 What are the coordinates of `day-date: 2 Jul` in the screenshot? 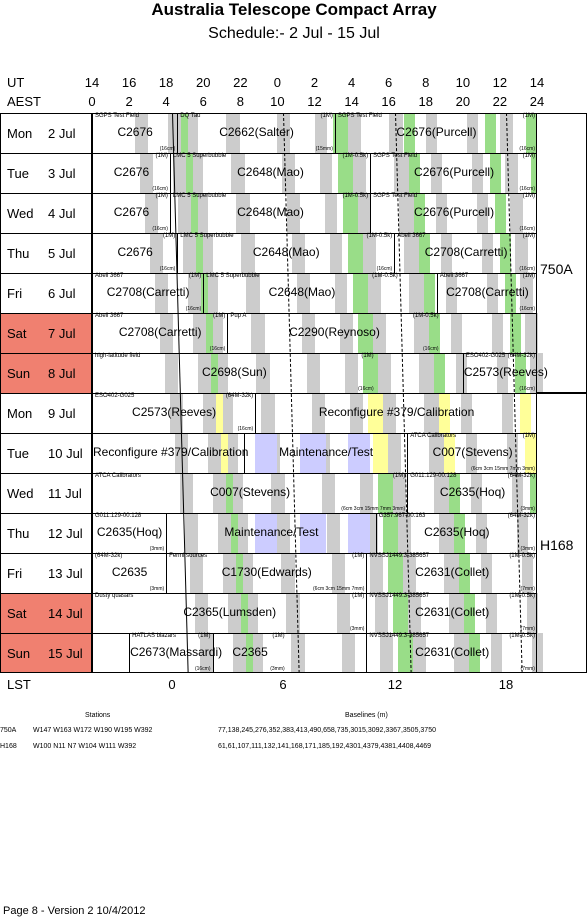 It's located at (62, 133).